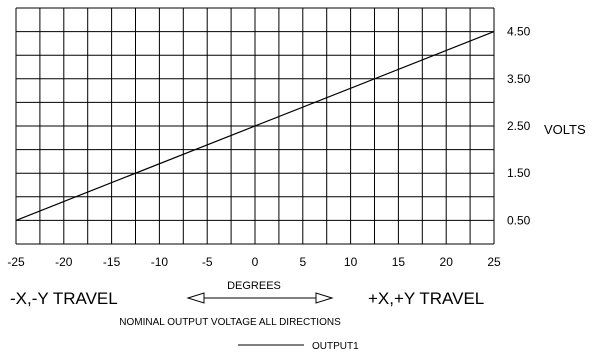 This screenshot has width=592, height=354. I want to click on y-tick-label: 1.50, so click(519, 173).